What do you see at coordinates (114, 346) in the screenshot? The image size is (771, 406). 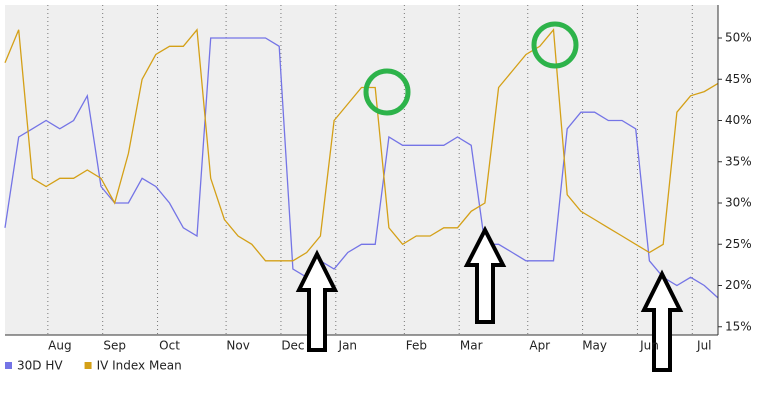 I see `x-tick-label: Sep` at bounding box center [114, 346].